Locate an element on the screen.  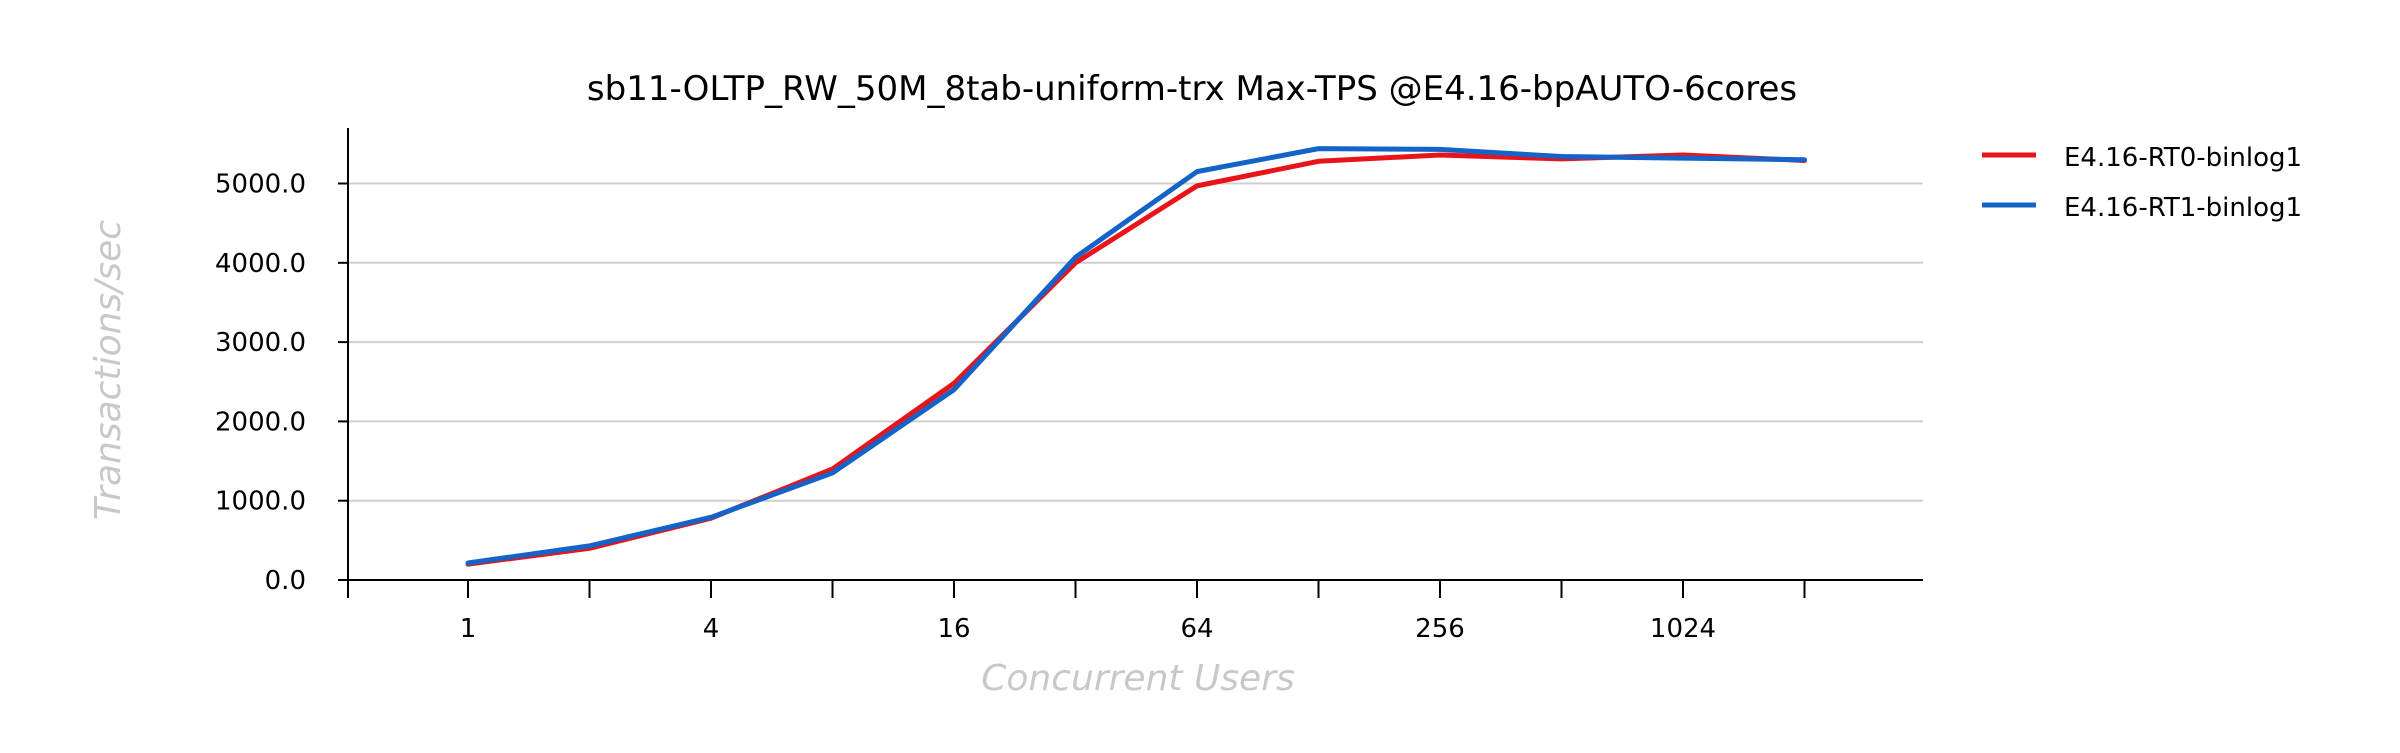
x-tick-label: 1024 is located at coordinates (1683, 629).